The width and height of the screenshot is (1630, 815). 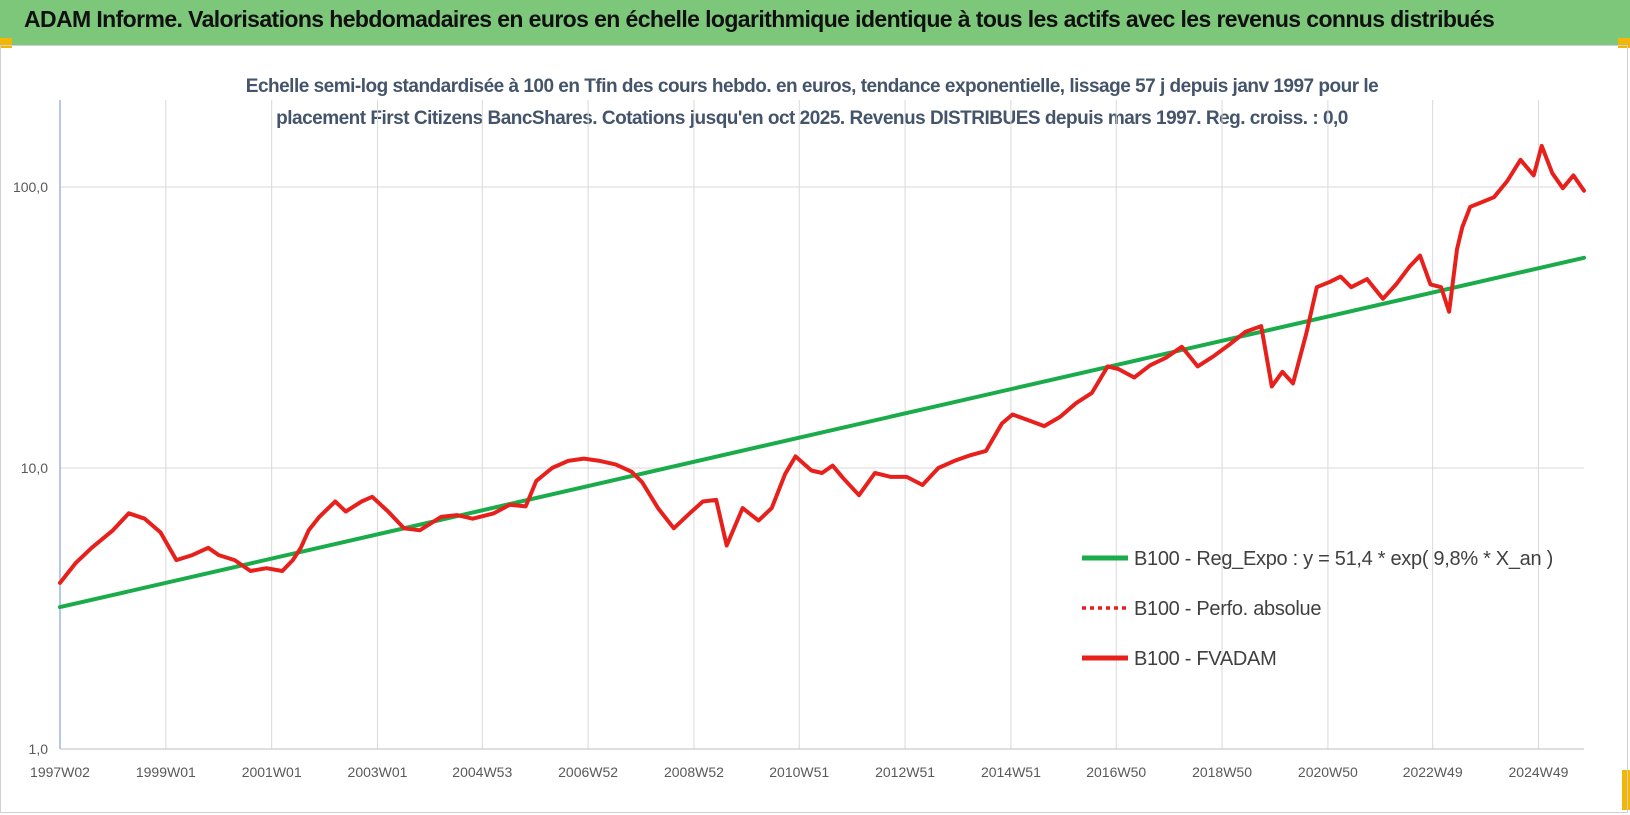 I want to click on x-tick-label: 2006W52, so click(x=588, y=772).